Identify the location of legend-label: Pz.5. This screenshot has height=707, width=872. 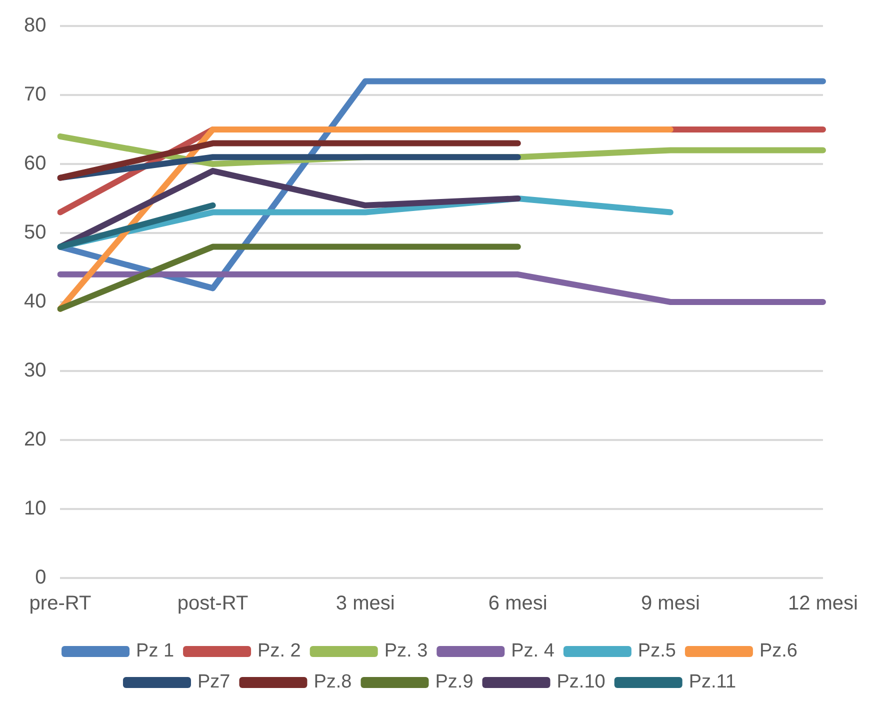
(657, 651).